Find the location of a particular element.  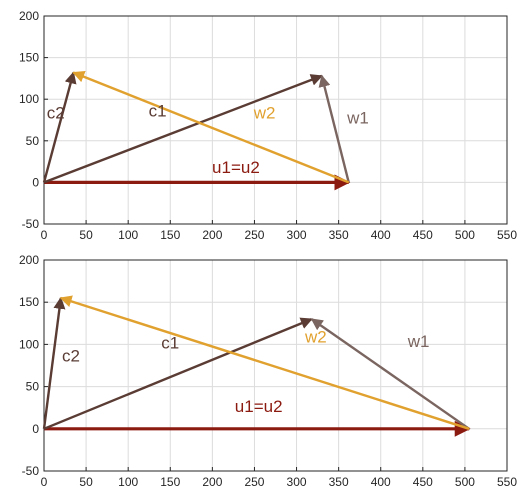

vector-w2 is located at coordinates (211, 127).